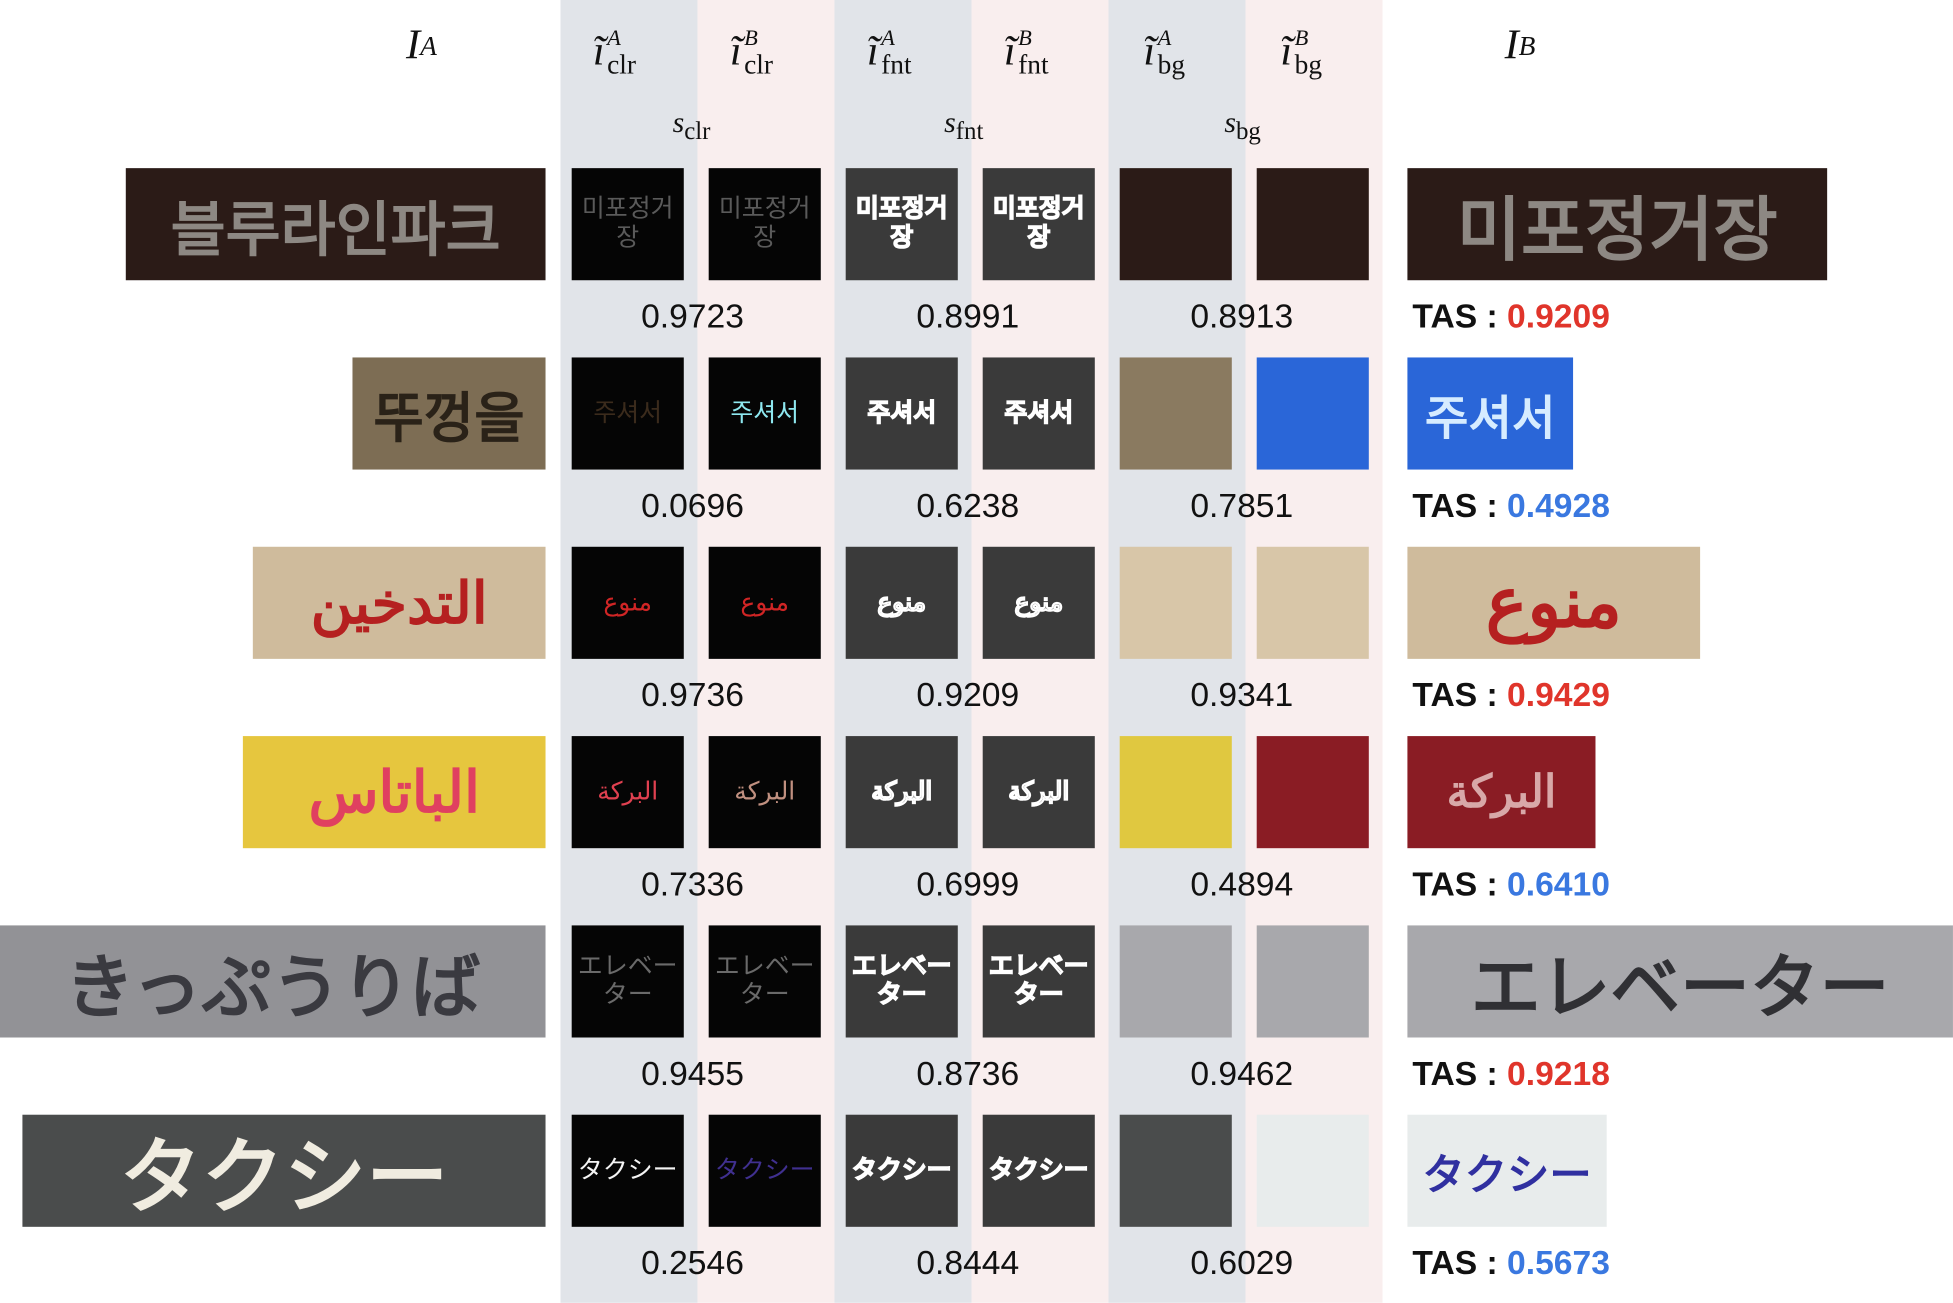 The height and width of the screenshot is (1303, 1953). Describe the element at coordinates (1617, 224) in the screenshot. I see `image-ib: 미포정거장` at that location.